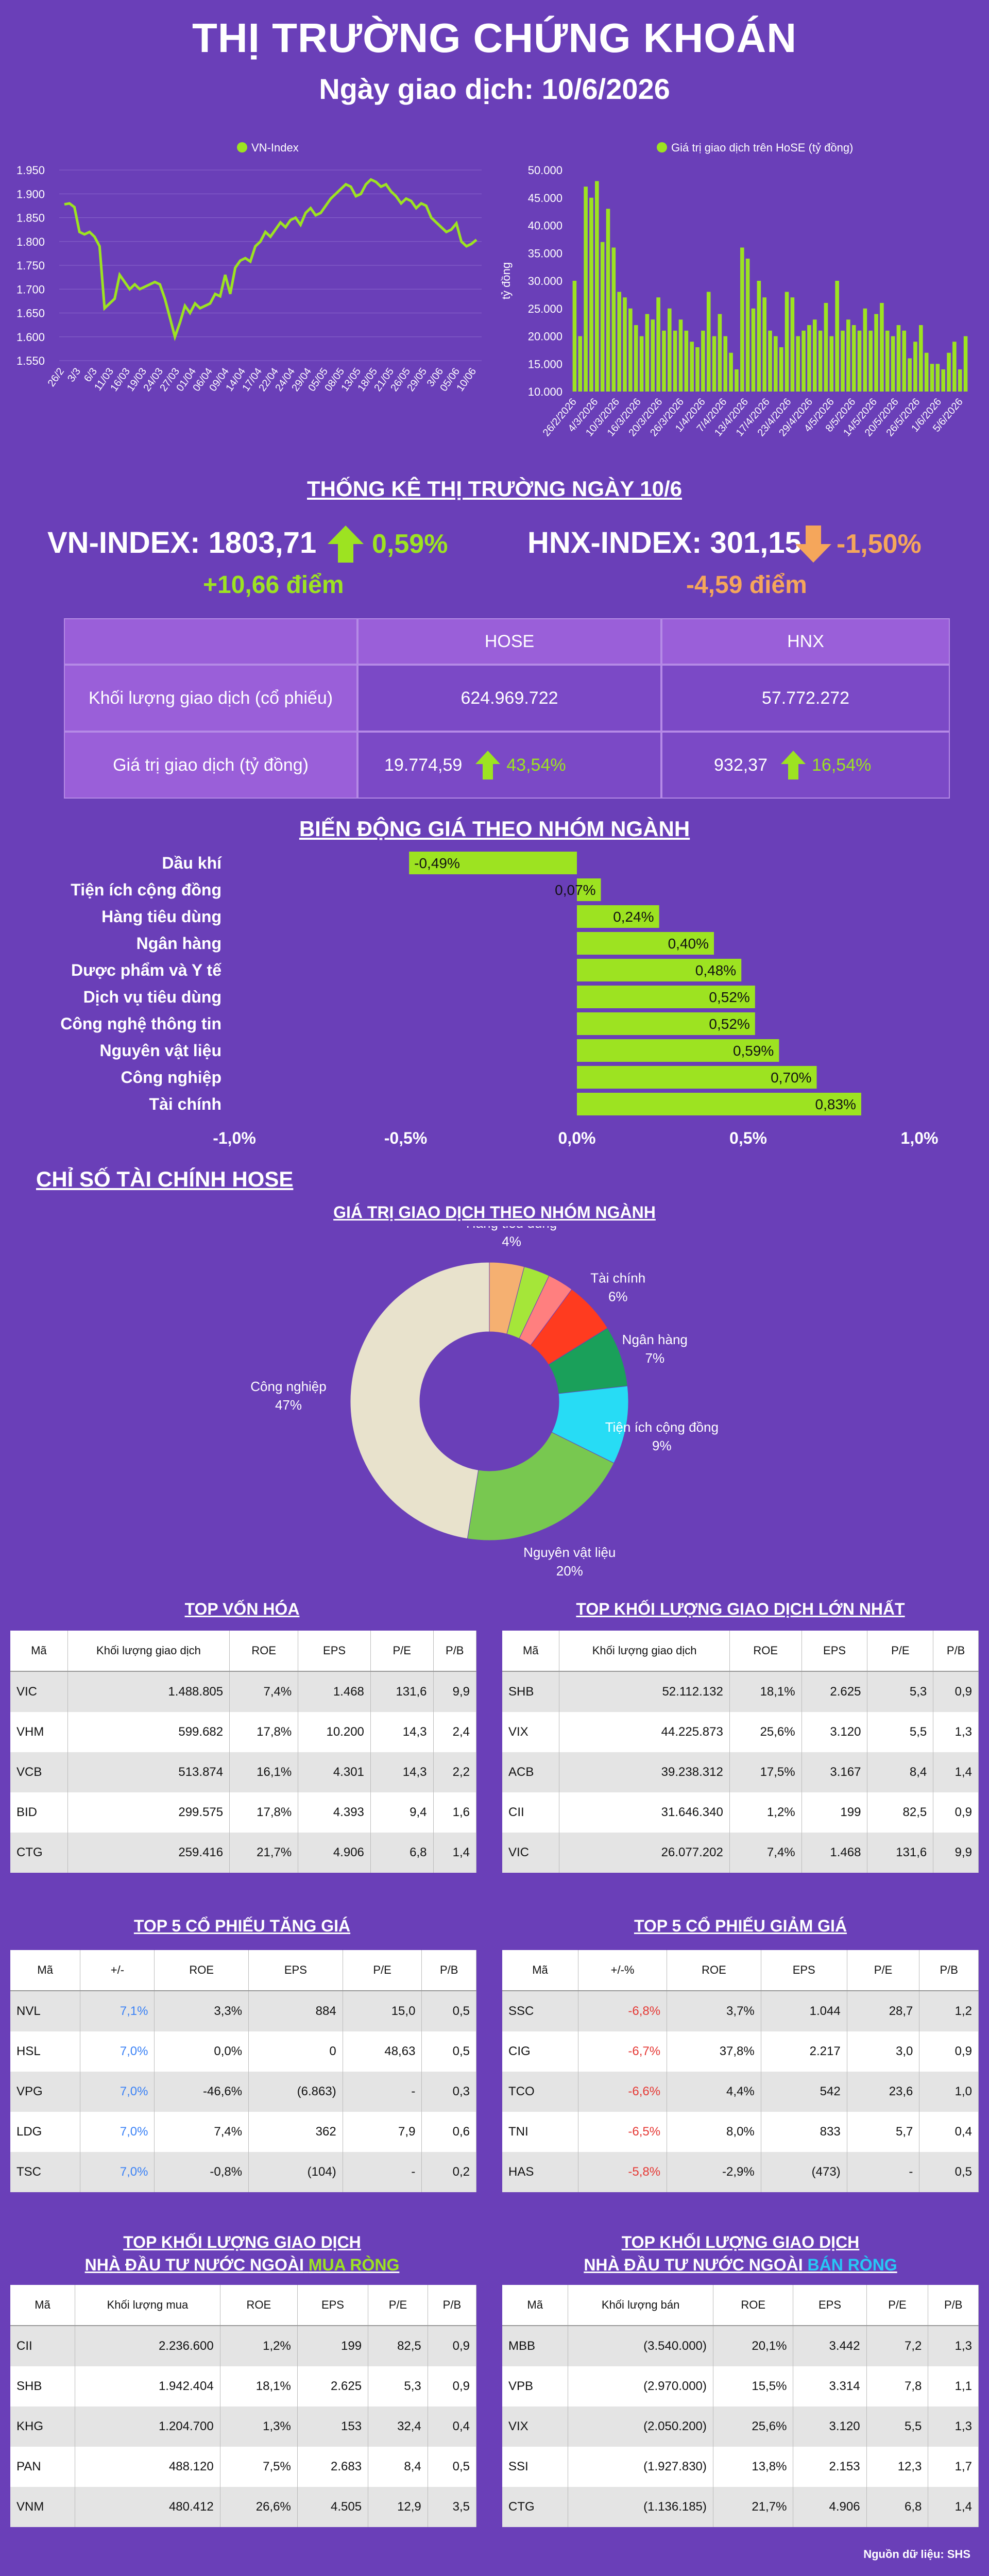  I want to click on table-cell: 3.314, so click(830, 2386).